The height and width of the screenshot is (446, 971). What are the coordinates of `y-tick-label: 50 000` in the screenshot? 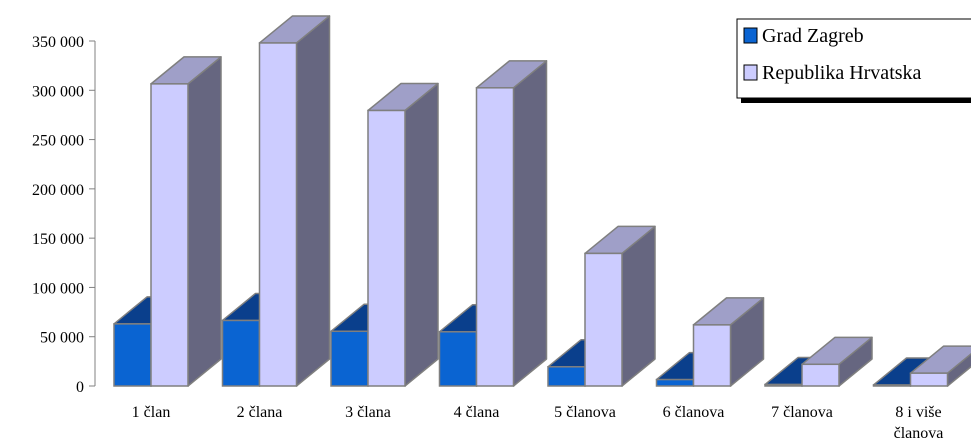 It's located at (62, 338).